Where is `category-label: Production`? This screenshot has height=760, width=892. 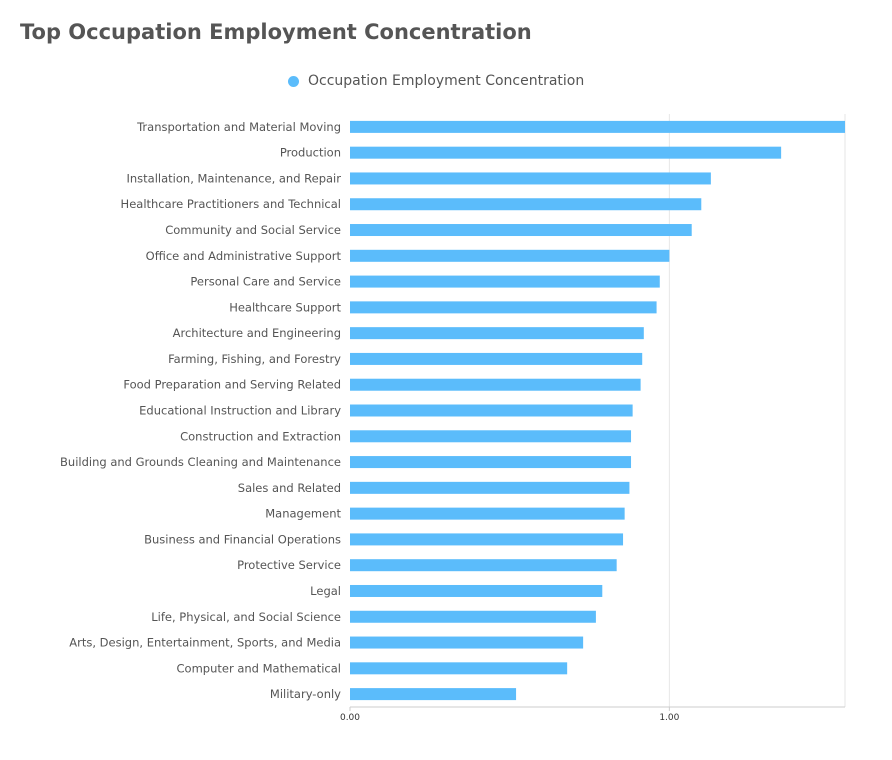
category-label: Production is located at coordinates (310, 153).